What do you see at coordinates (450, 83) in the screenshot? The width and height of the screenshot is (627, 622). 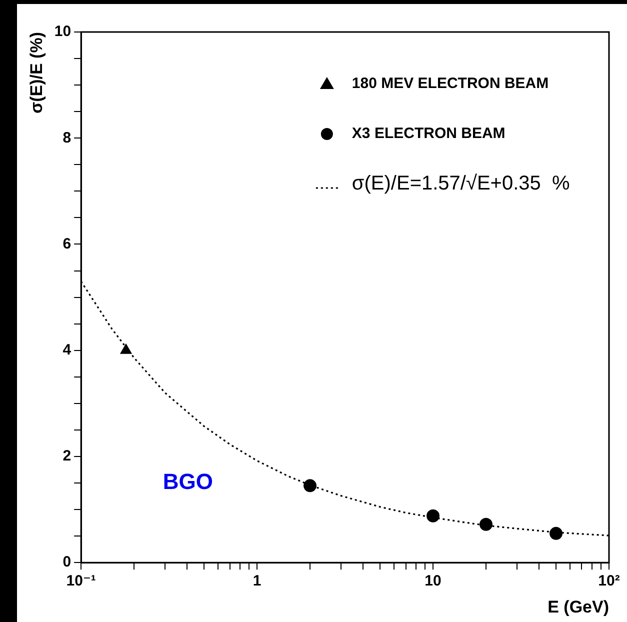 I see `legend-label: 180 MEV ELECTRON BEAM` at bounding box center [450, 83].